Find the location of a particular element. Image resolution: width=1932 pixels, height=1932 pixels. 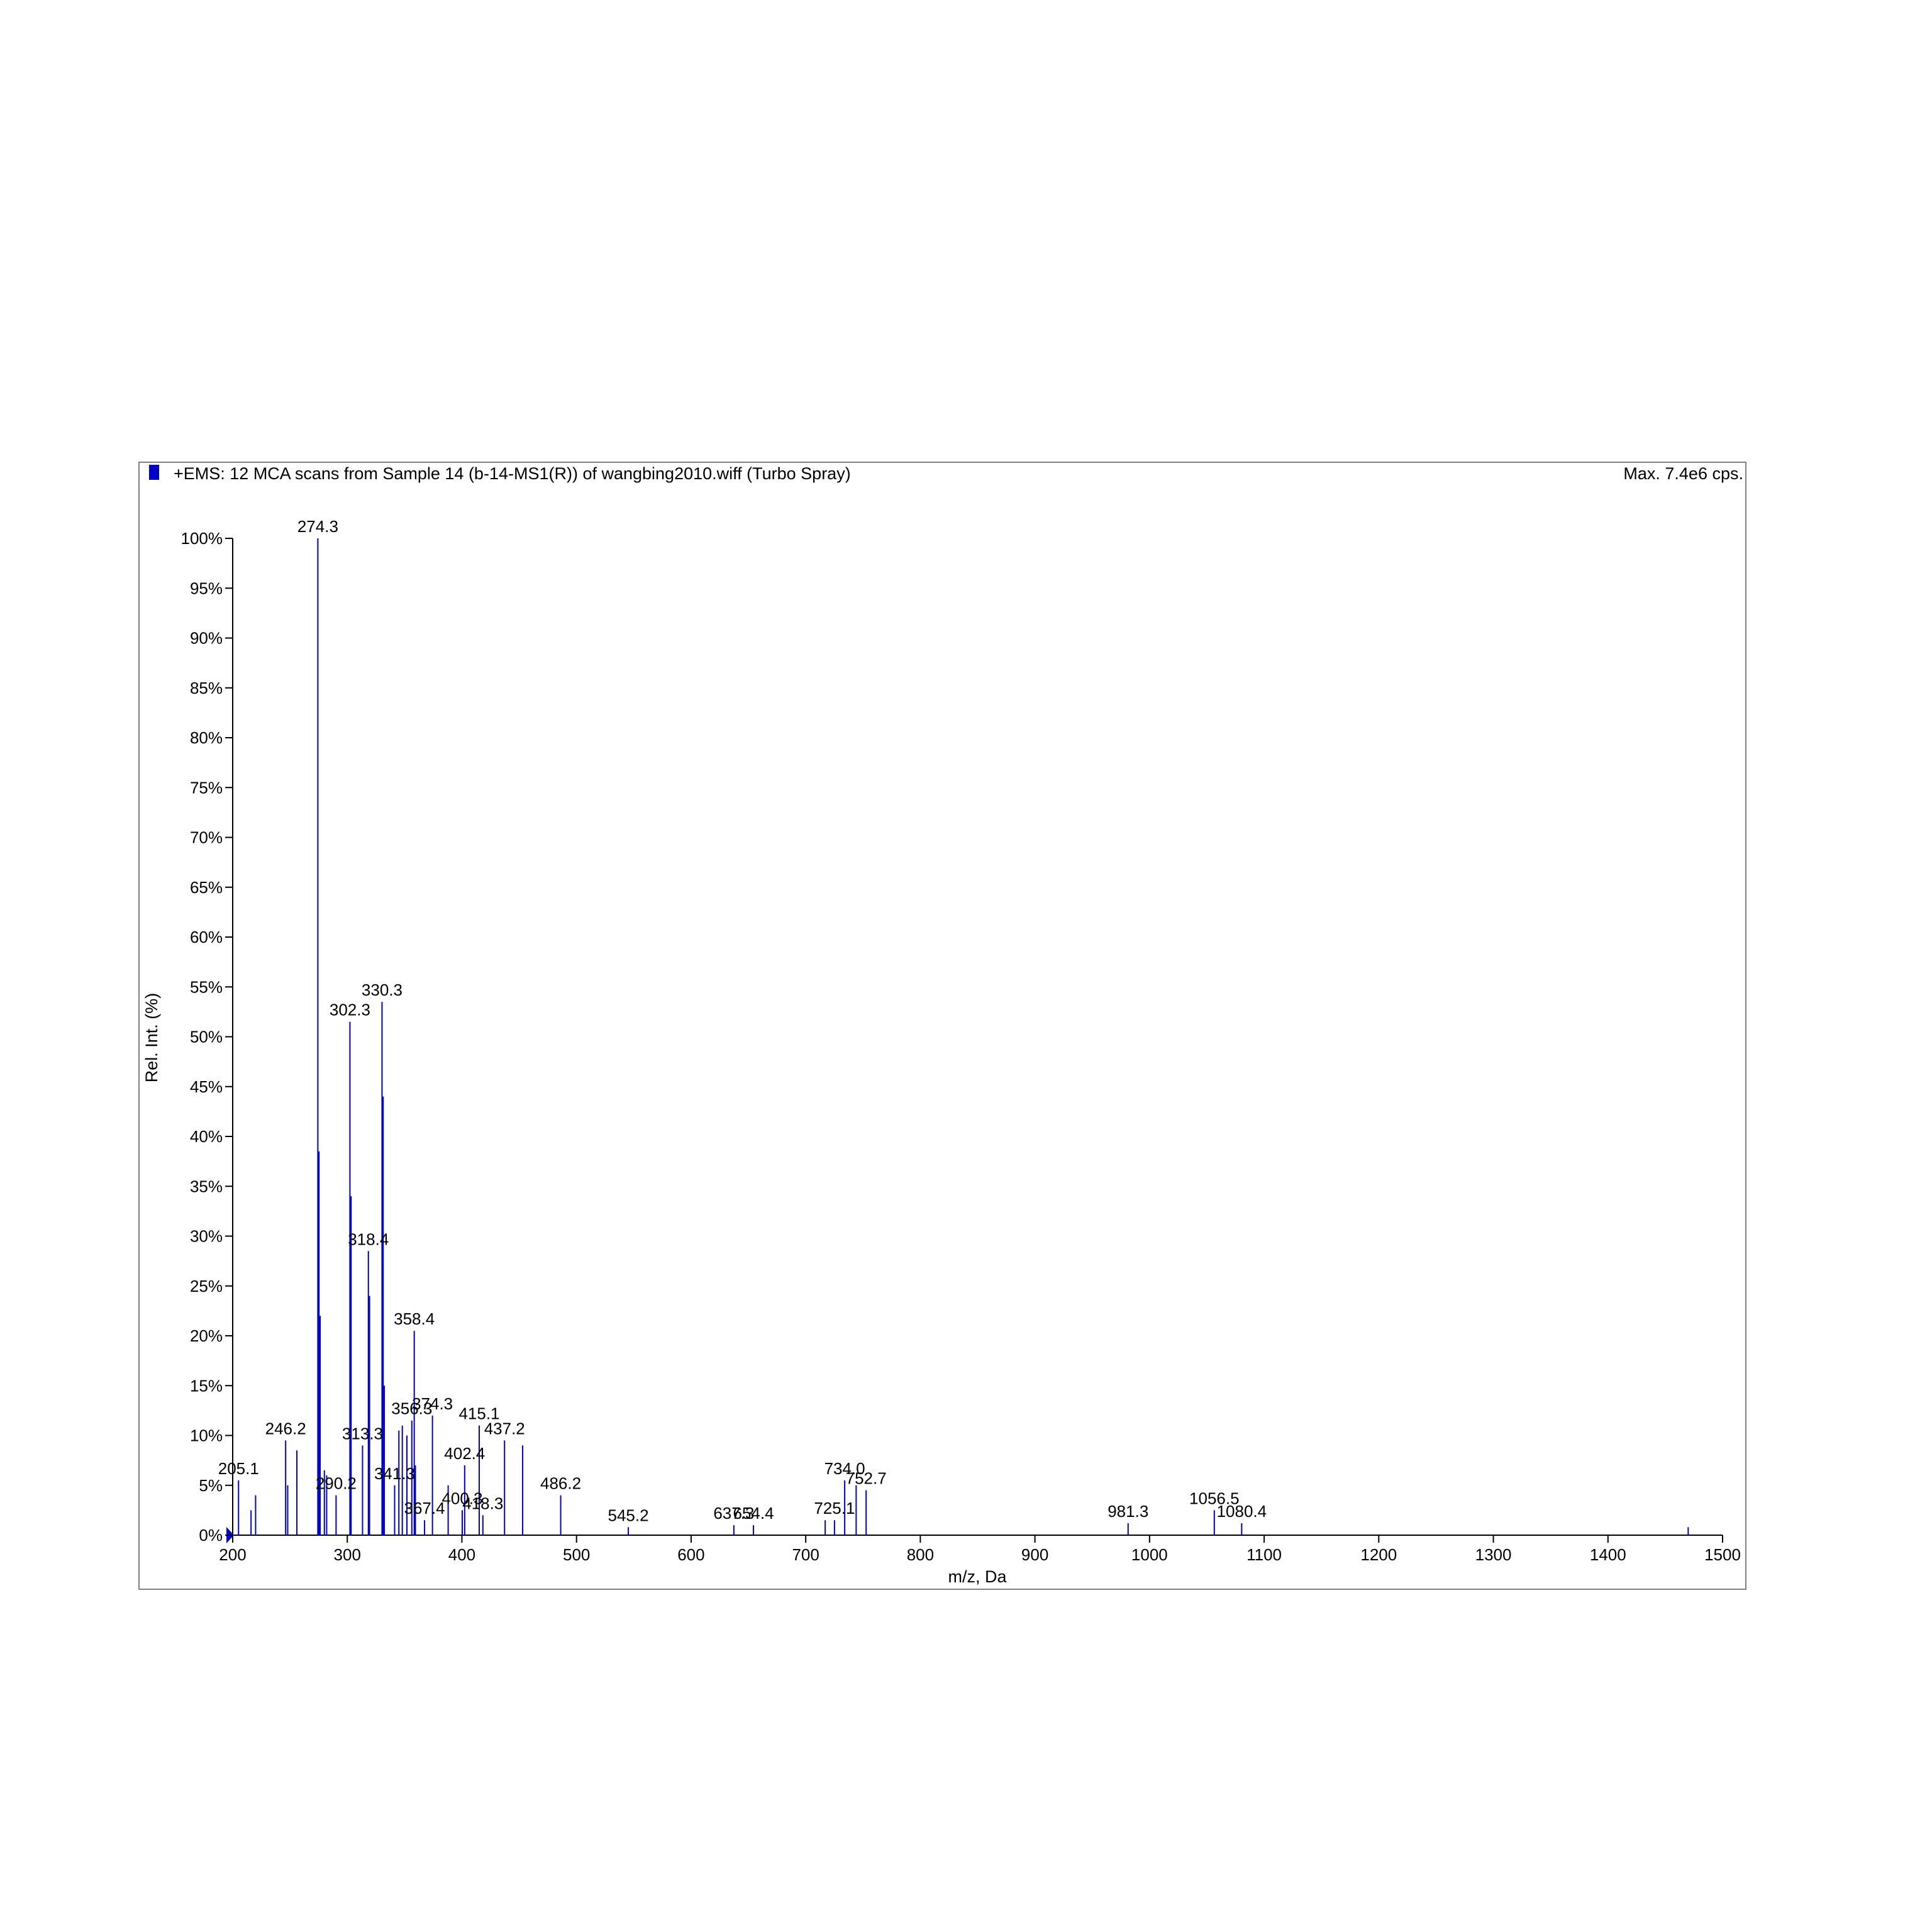

peak-label: 367.4 is located at coordinates (424, 1508).